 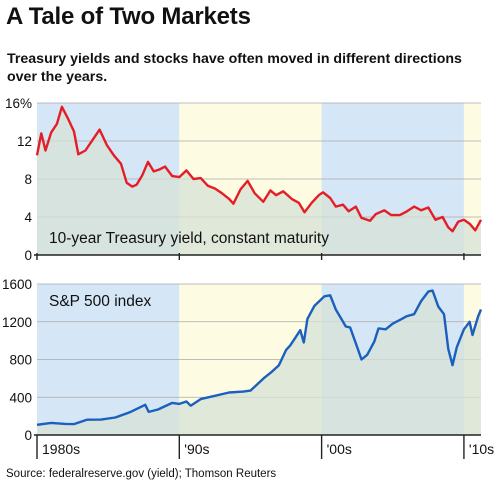 What do you see at coordinates (24, 141) in the screenshot?
I see `yield-y-tick-label: 12` at bounding box center [24, 141].